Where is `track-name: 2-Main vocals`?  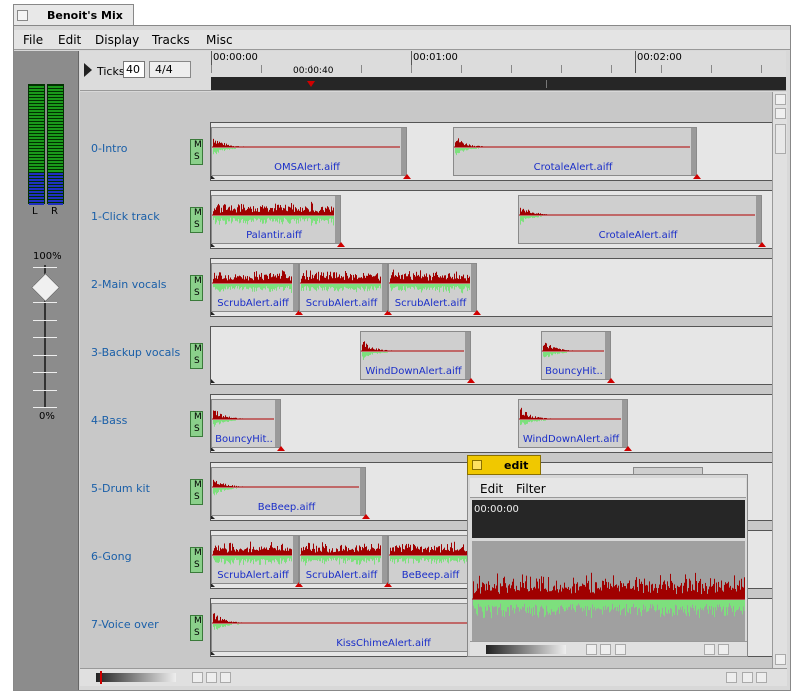
track-name: 2-Main vocals is located at coordinates (129, 284).